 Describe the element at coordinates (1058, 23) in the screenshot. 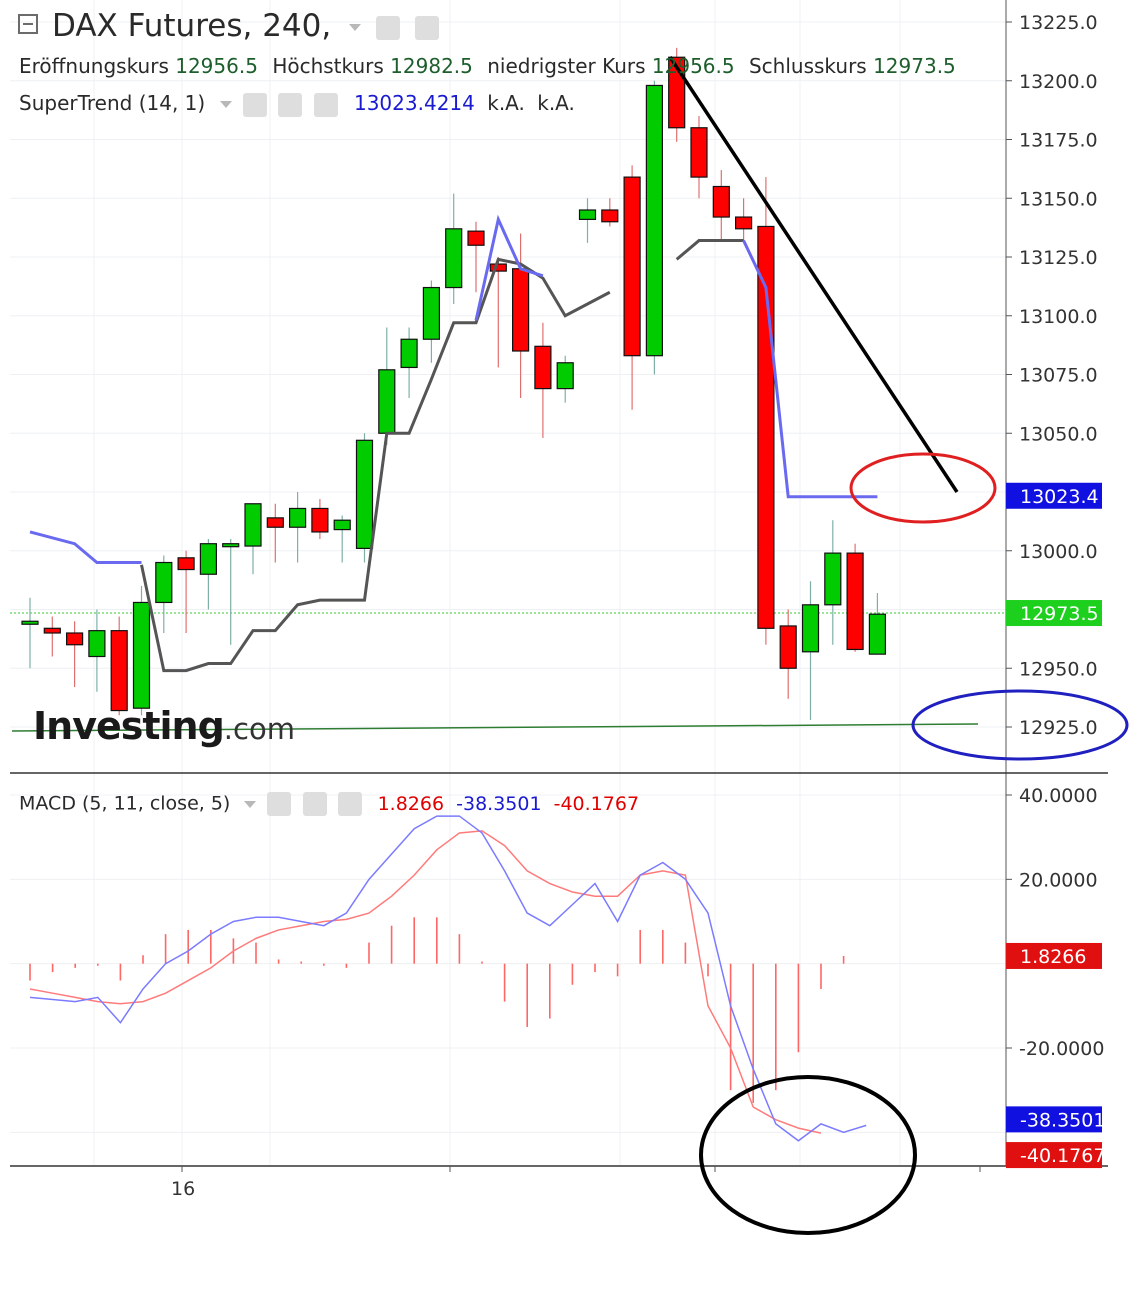

I see `price-tick-label: 13225.0` at that location.